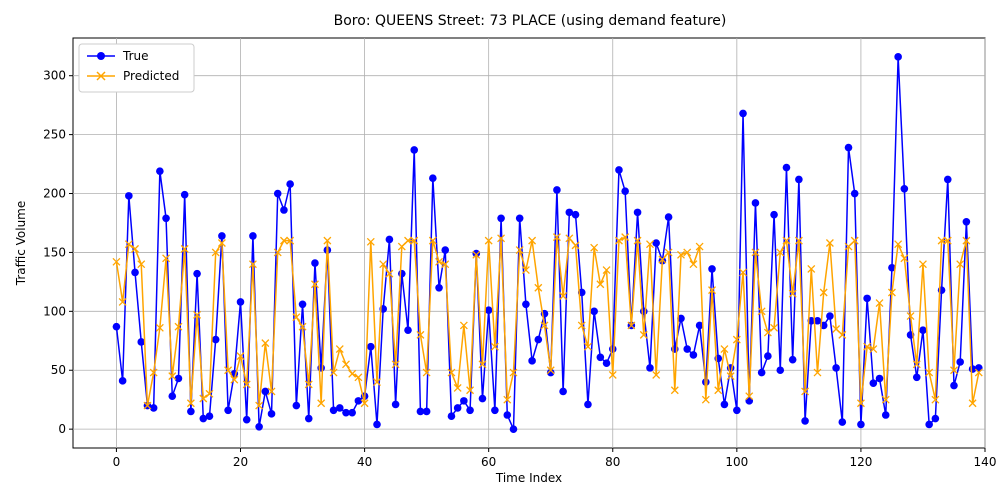  I want to click on x-tick-label: 100, so click(736, 462).